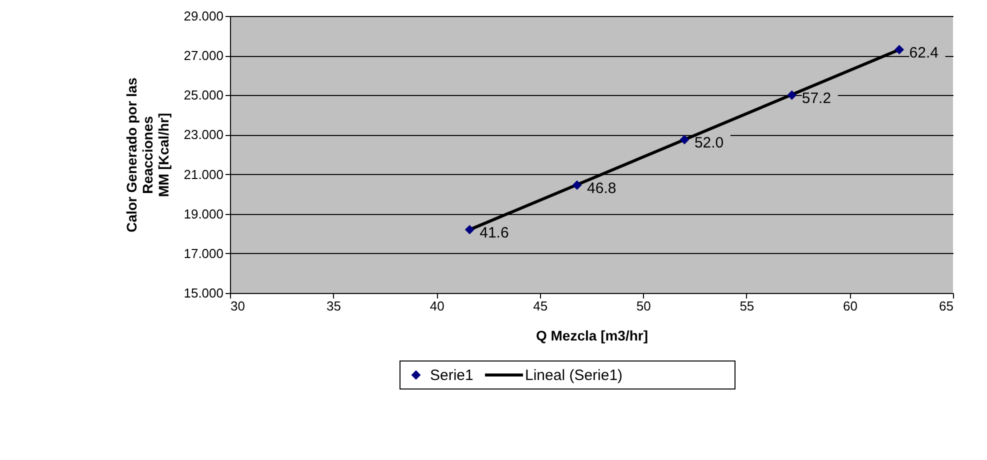 Image resolution: width=987 pixels, height=460 pixels. I want to click on y-tick-label: 23.000, so click(204, 134).